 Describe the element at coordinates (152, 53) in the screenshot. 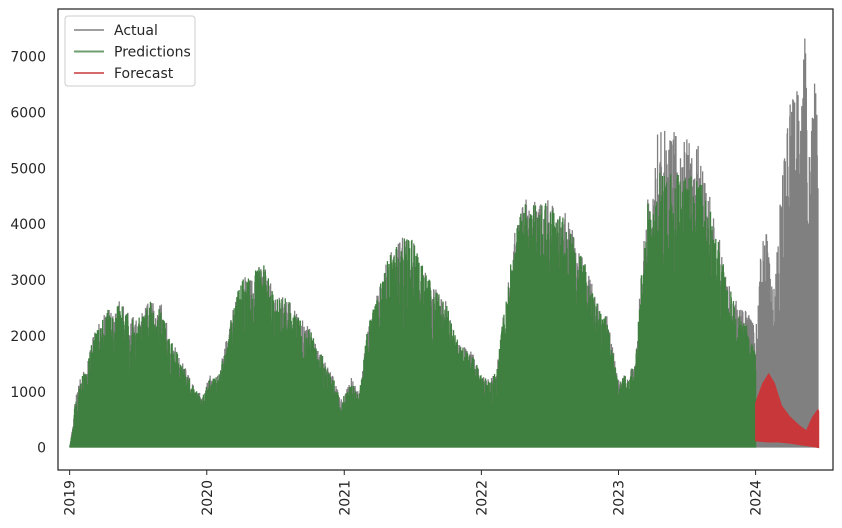

I see `legend-label-predictions: Predictions` at that location.